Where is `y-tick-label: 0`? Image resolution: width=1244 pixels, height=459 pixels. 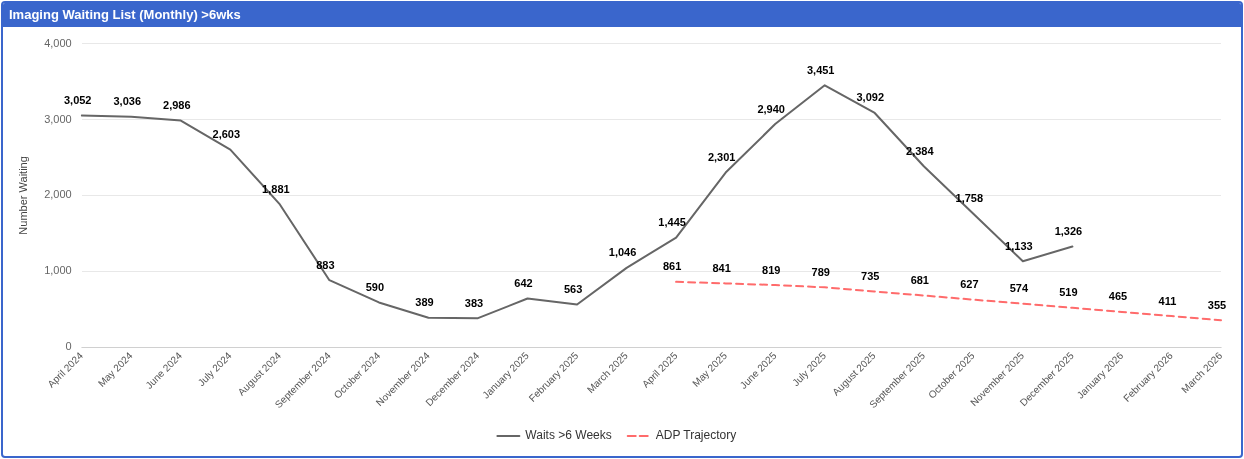 y-tick-label: 0 is located at coordinates (68, 346).